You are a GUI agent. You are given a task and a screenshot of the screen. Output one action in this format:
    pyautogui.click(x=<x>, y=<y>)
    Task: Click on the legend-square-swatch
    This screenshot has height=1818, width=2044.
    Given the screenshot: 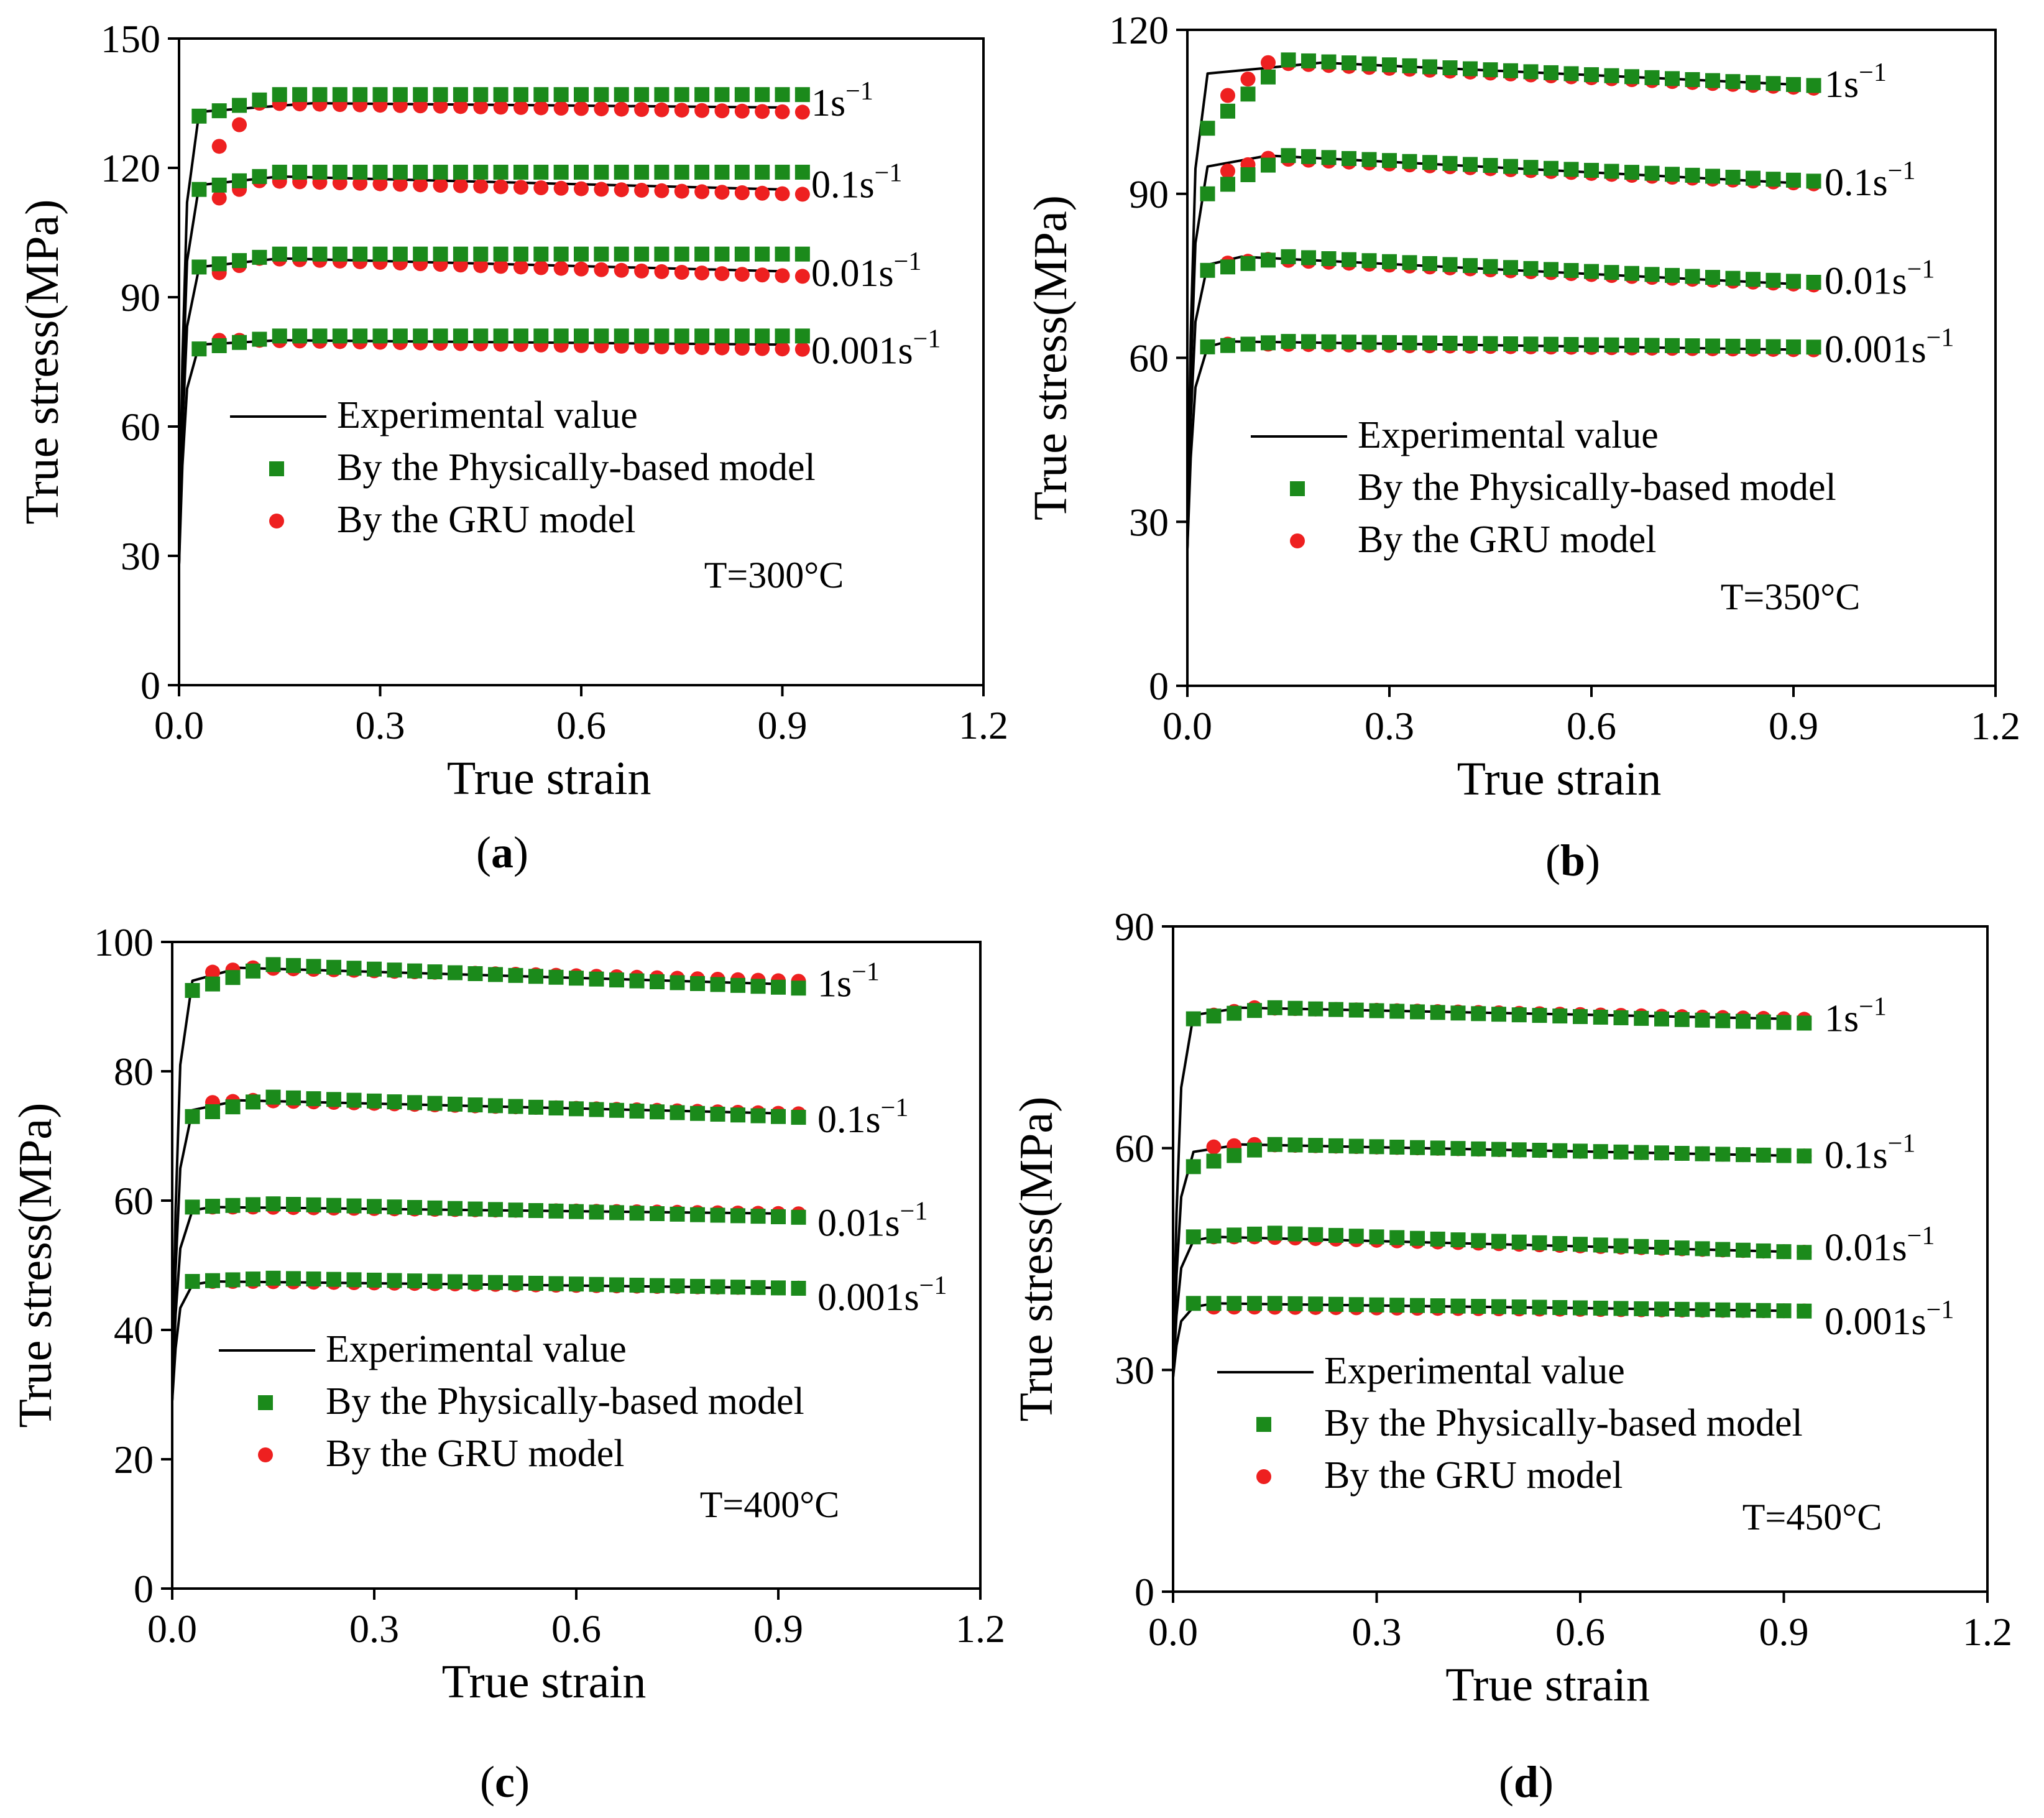 What is the action you would take?
    pyautogui.click(x=265, y=1403)
    